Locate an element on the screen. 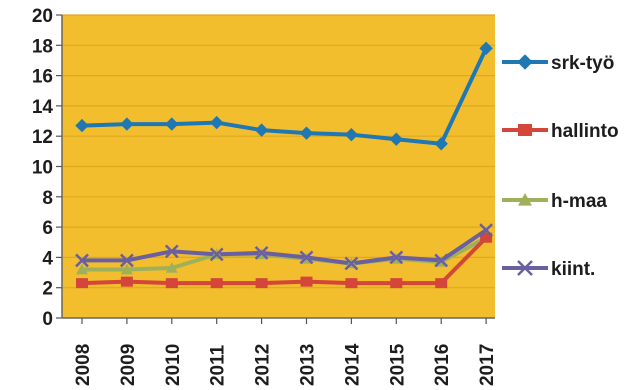 The width and height of the screenshot is (641, 390). data-point-kiint.-2013 is located at coordinates (306, 257).